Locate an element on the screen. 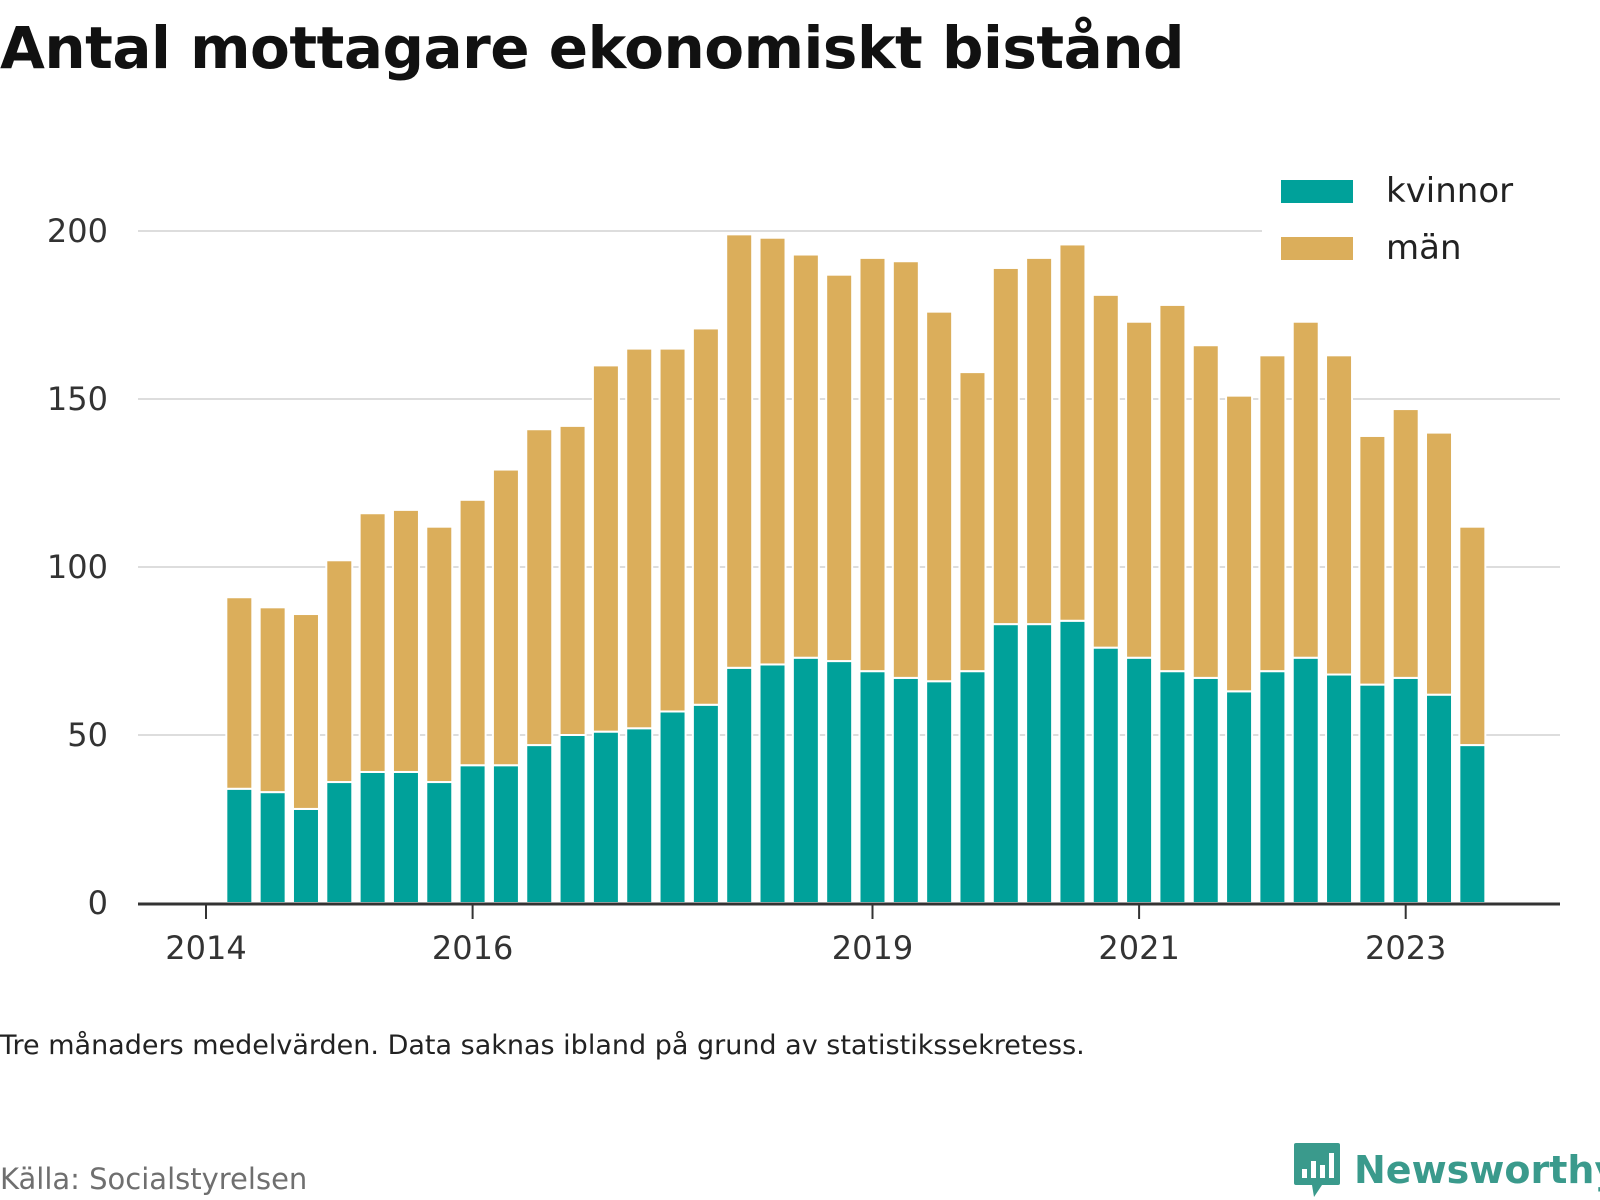  x-tick-label: 2016 is located at coordinates (472, 948).